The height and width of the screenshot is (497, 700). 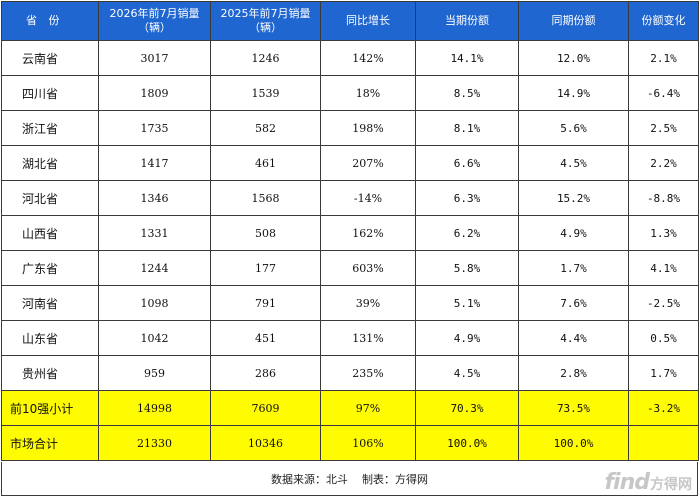 I want to click on sales-2026-cell: 1098, so click(x=154, y=303).